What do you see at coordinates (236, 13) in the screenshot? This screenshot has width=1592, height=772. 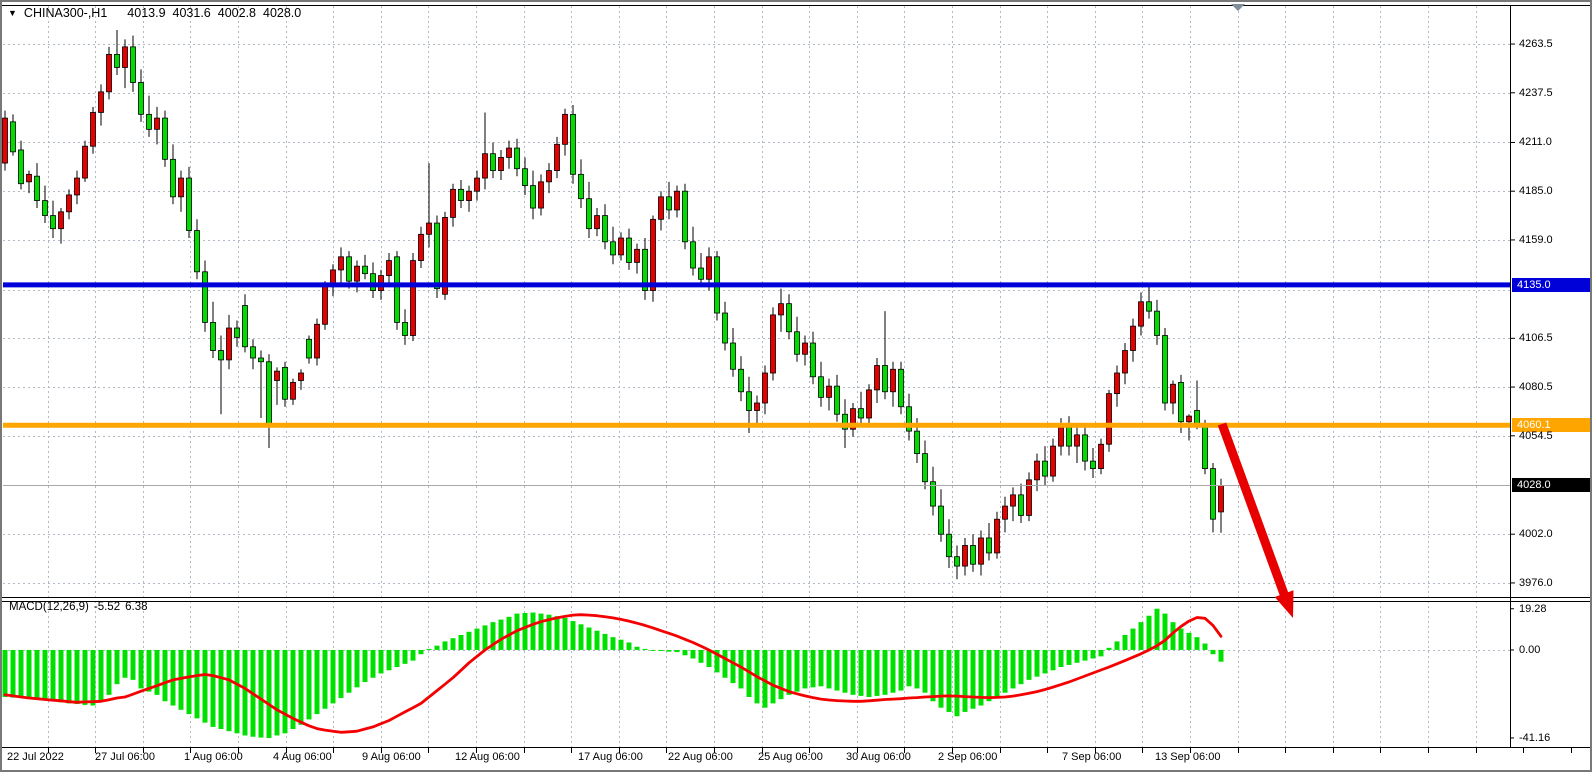 I see `ohlc-low-value: 4002.8` at bounding box center [236, 13].